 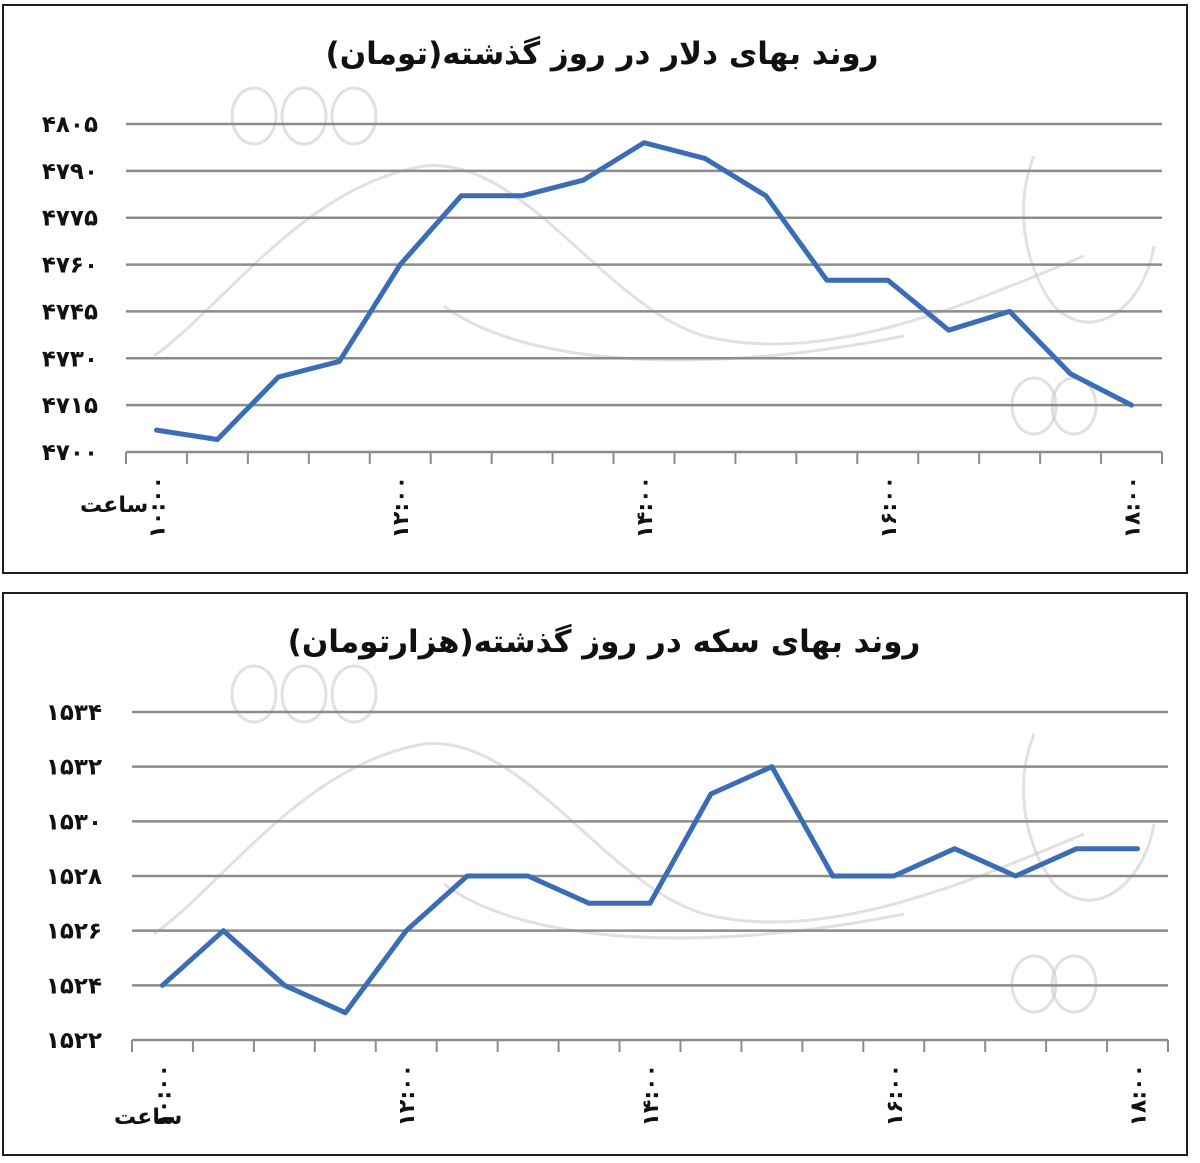 What do you see at coordinates (70, 266) in the screenshot?
I see `y-tick-label: ۴۷۶۰` at bounding box center [70, 266].